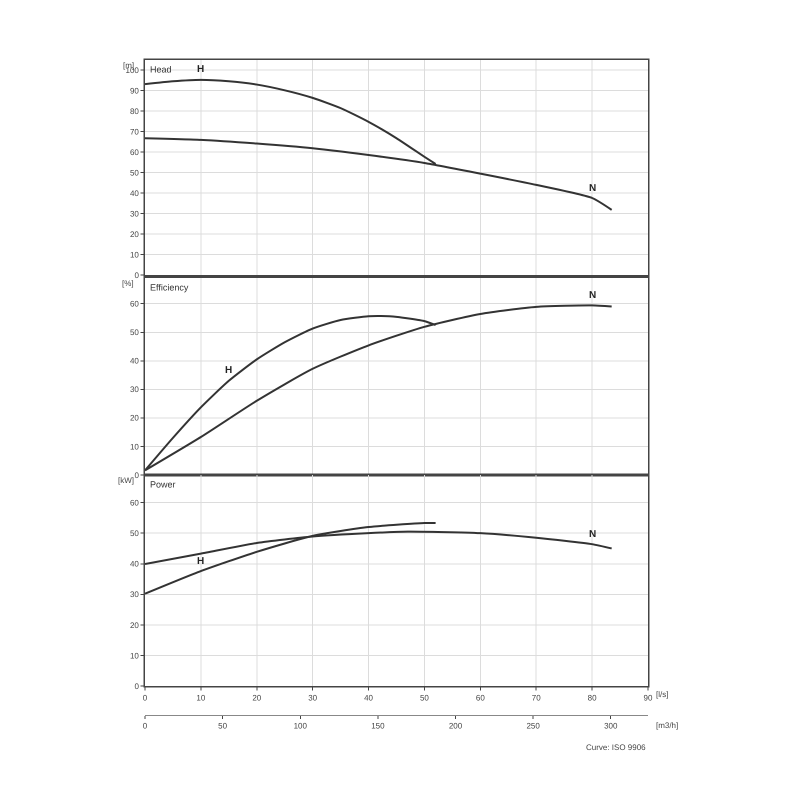 The image size is (800, 800). I want to click on text: Efficiency, so click(169, 287).